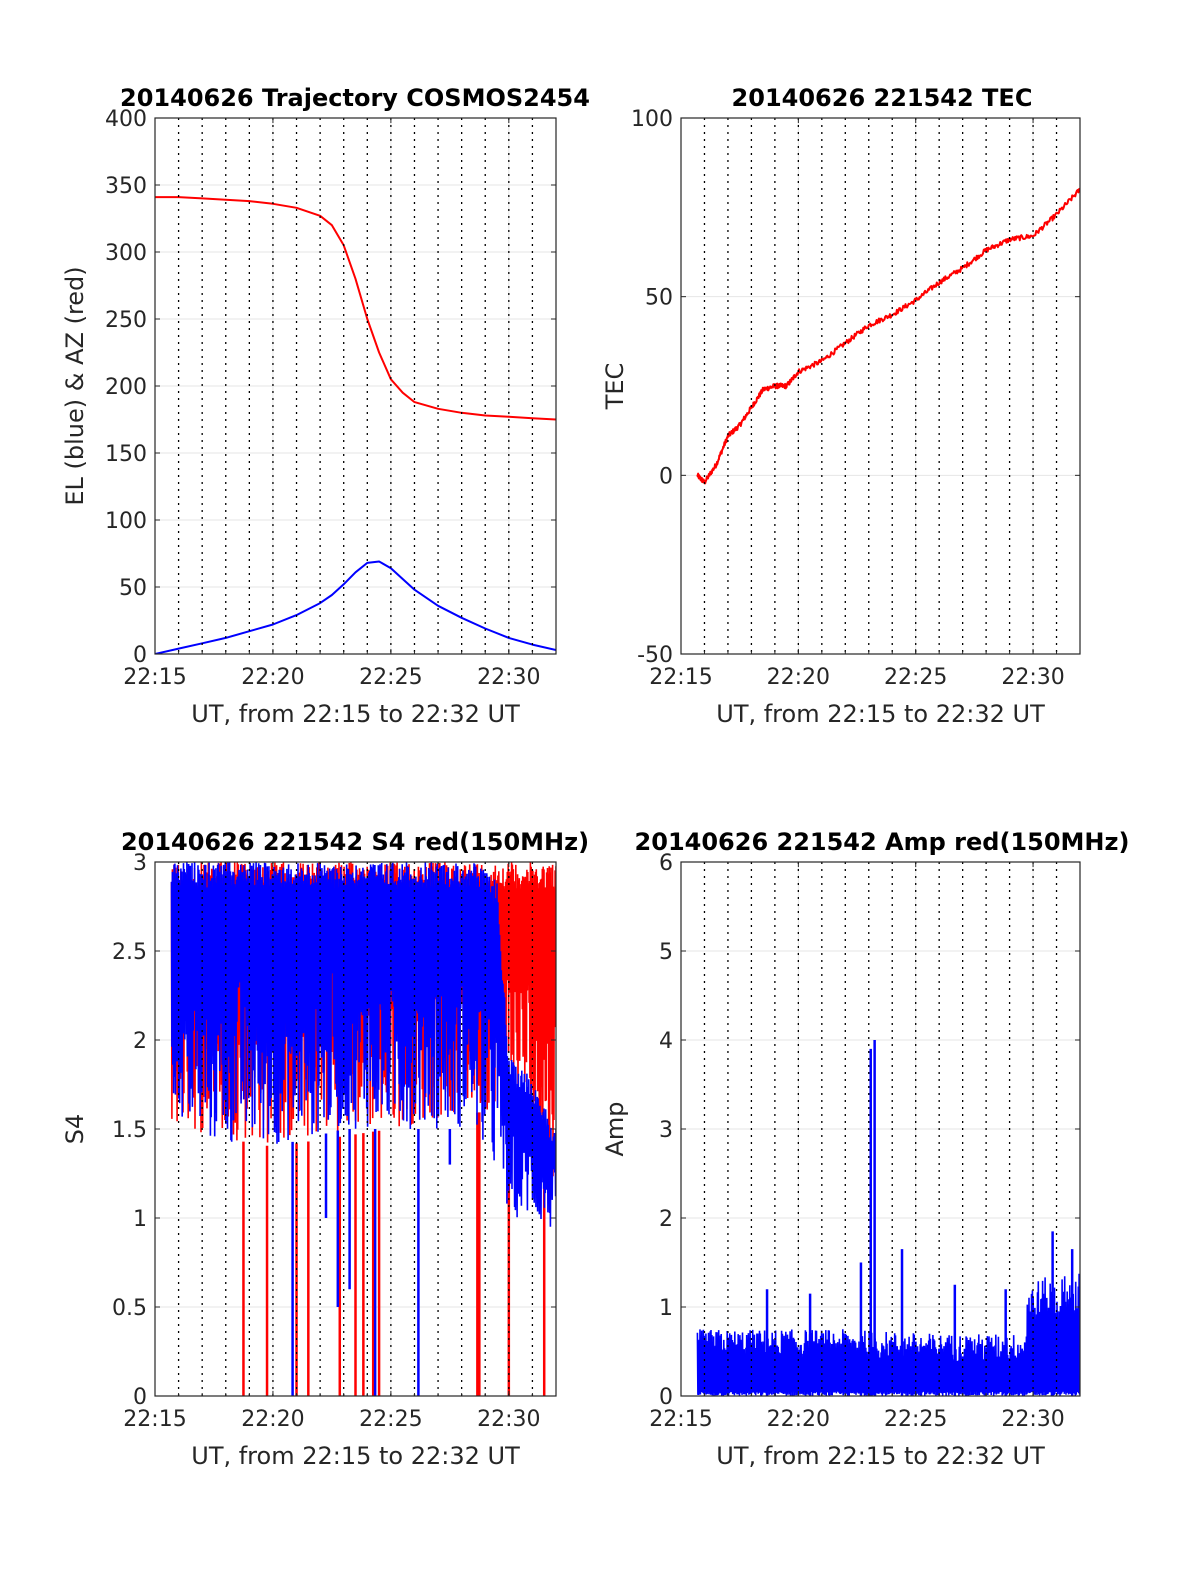 This screenshot has height=1575, width=1200. Describe the element at coordinates (129, 952) in the screenshot. I see `y-tick-label: 2.5` at that location.